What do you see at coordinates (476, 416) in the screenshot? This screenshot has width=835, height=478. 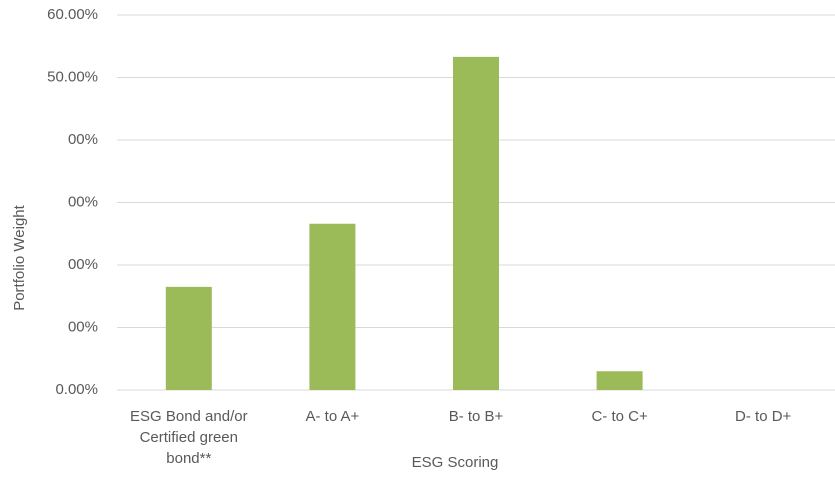 I see `x-tick-label: B- to B+` at bounding box center [476, 416].